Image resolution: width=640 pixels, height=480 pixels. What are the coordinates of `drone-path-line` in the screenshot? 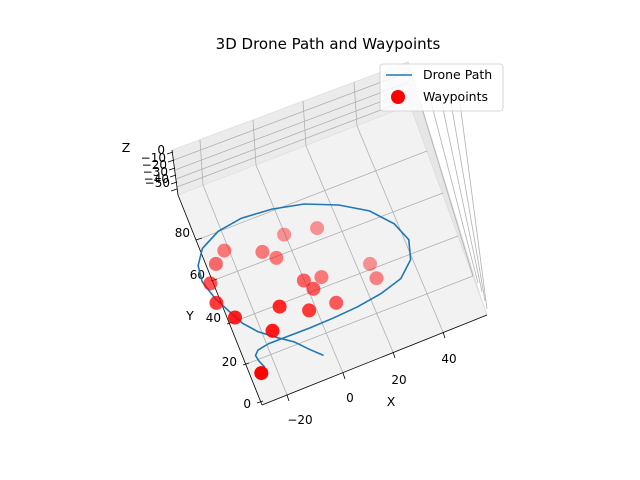 It's located at (304, 285).